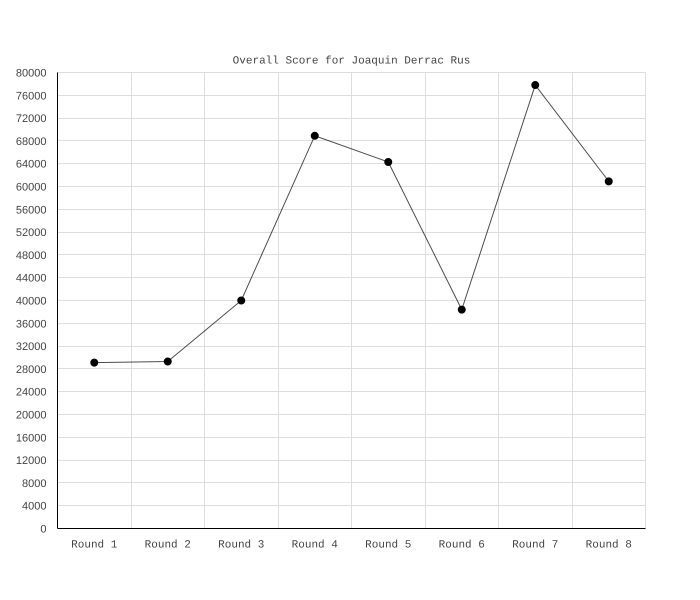 This screenshot has height=600, width=700. I want to click on y-tick-label: 36000, so click(31, 324).